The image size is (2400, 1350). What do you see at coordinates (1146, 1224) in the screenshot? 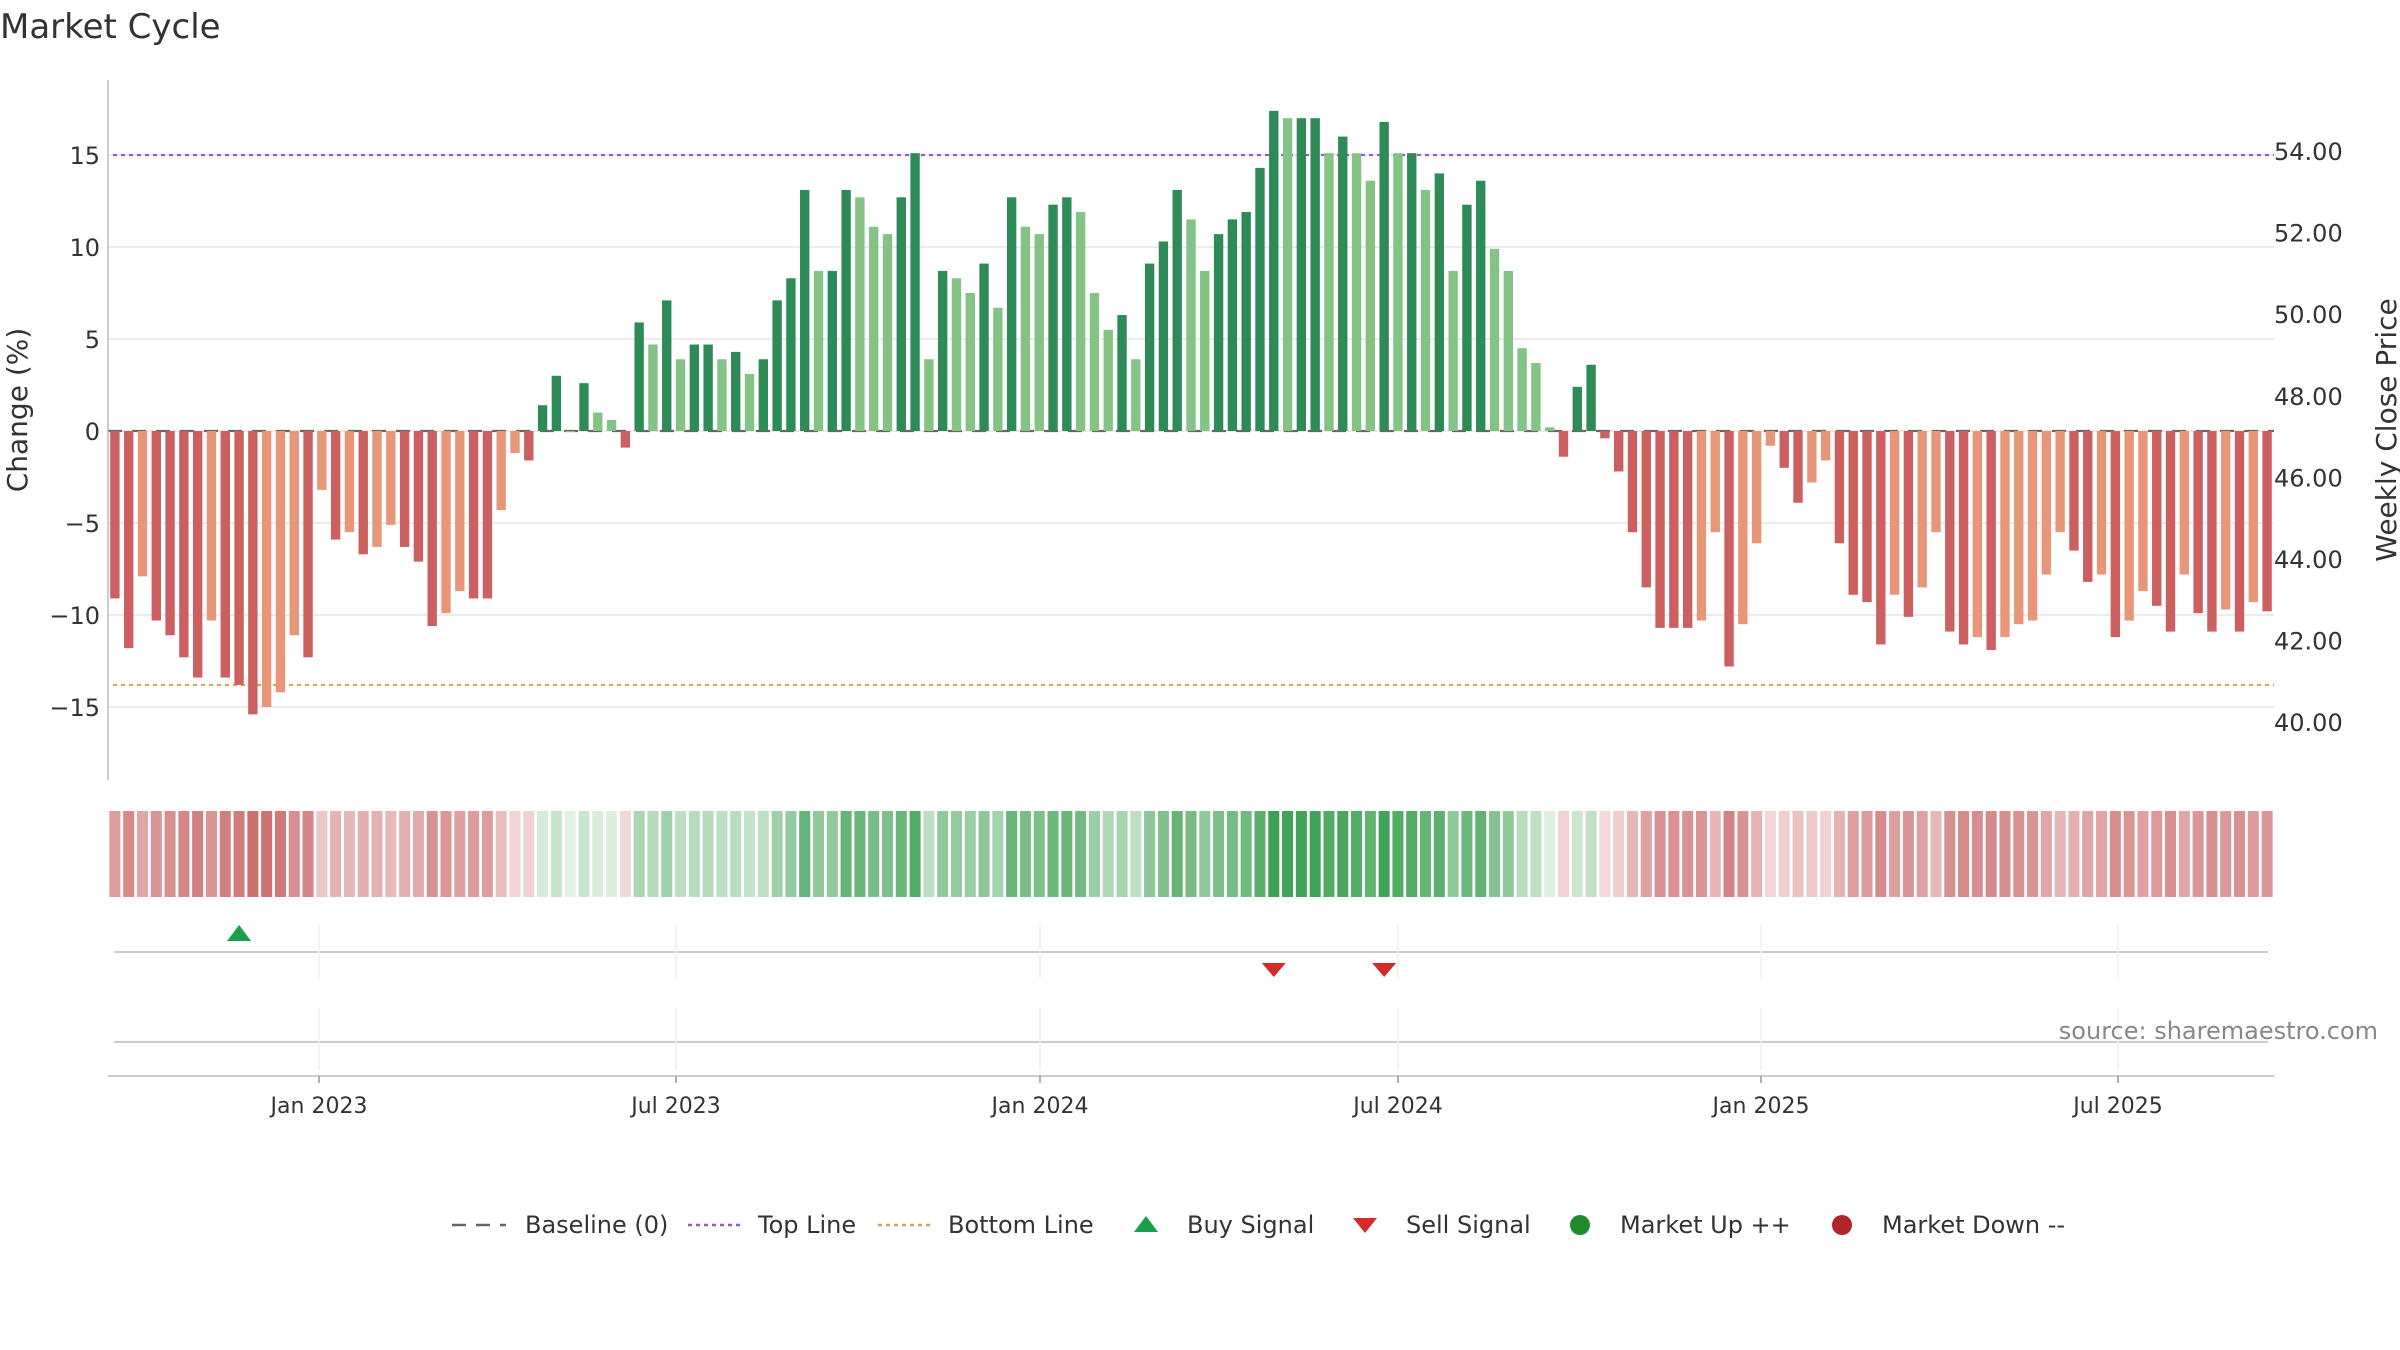
I see `legend-buy-icon` at bounding box center [1146, 1224].